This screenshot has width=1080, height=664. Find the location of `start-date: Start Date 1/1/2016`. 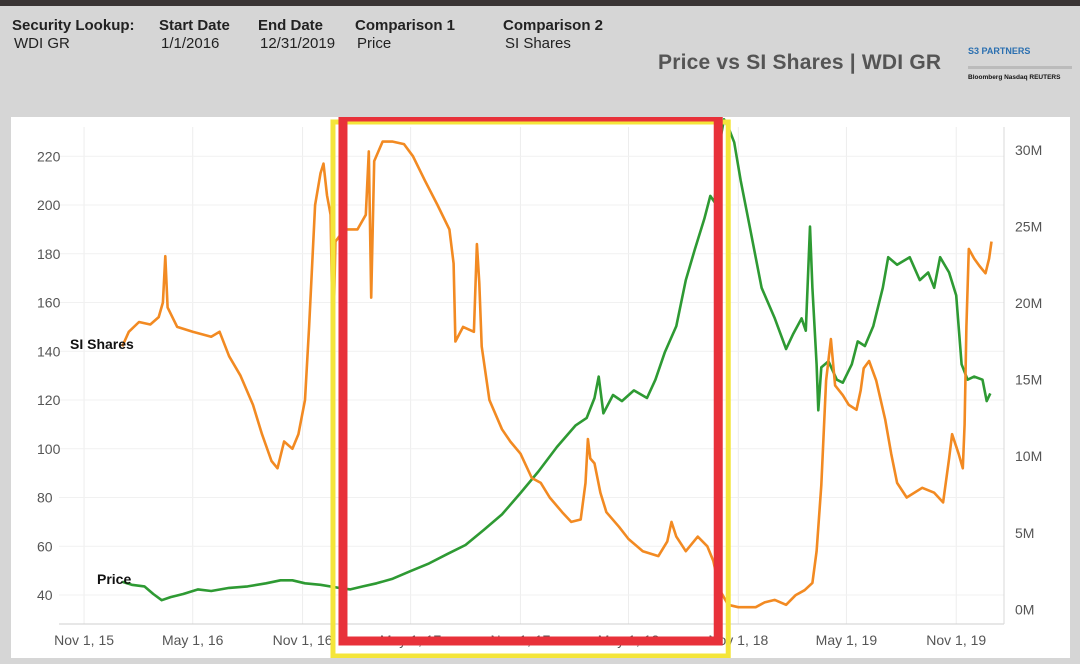

start-date: Start Date 1/1/2016 is located at coordinates (194, 34).